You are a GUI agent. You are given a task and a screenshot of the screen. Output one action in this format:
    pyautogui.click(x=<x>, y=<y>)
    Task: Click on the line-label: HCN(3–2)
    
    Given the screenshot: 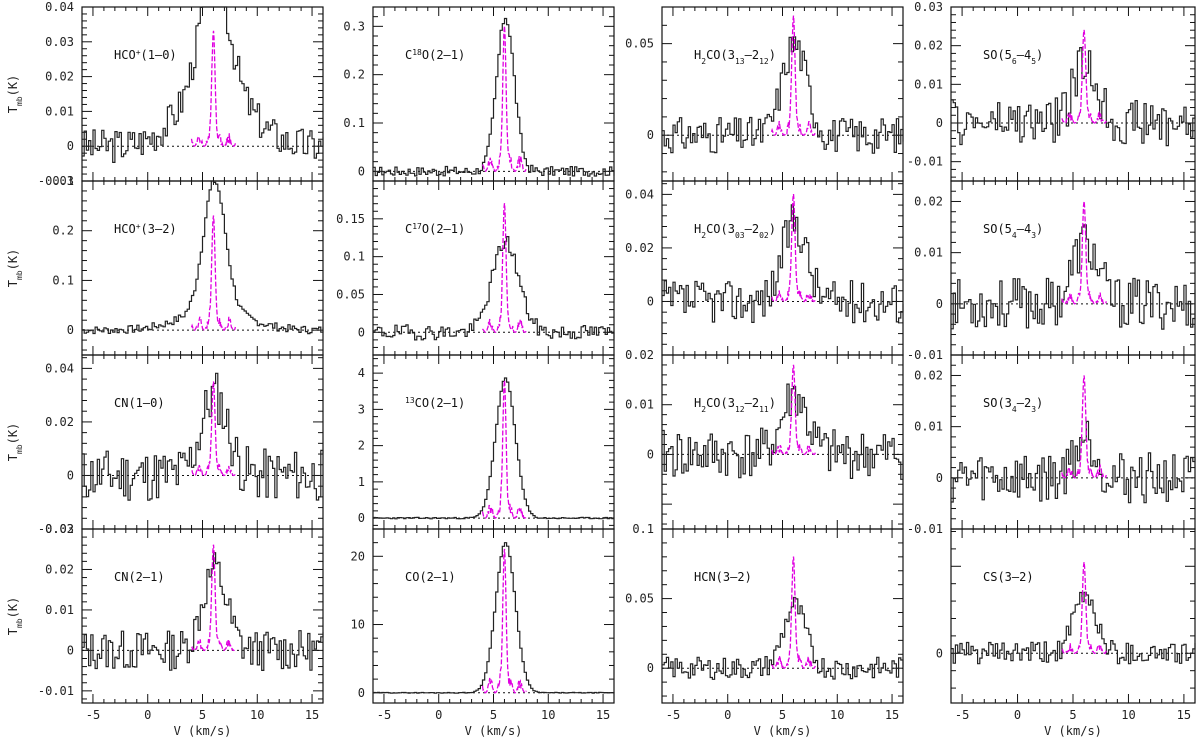 What is the action you would take?
    pyautogui.click(x=723, y=577)
    